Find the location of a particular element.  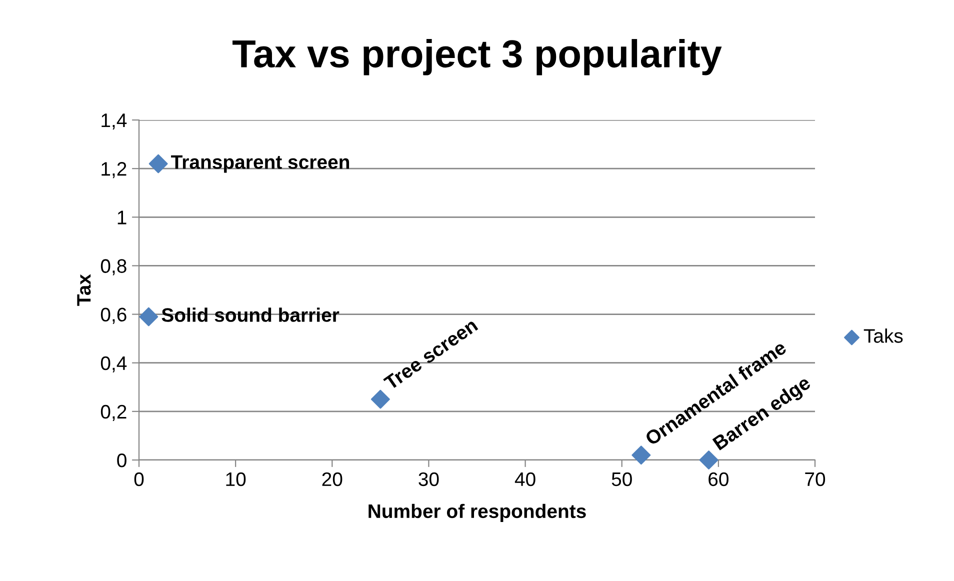

y-tick-label: 0,8 is located at coordinates (113, 267).